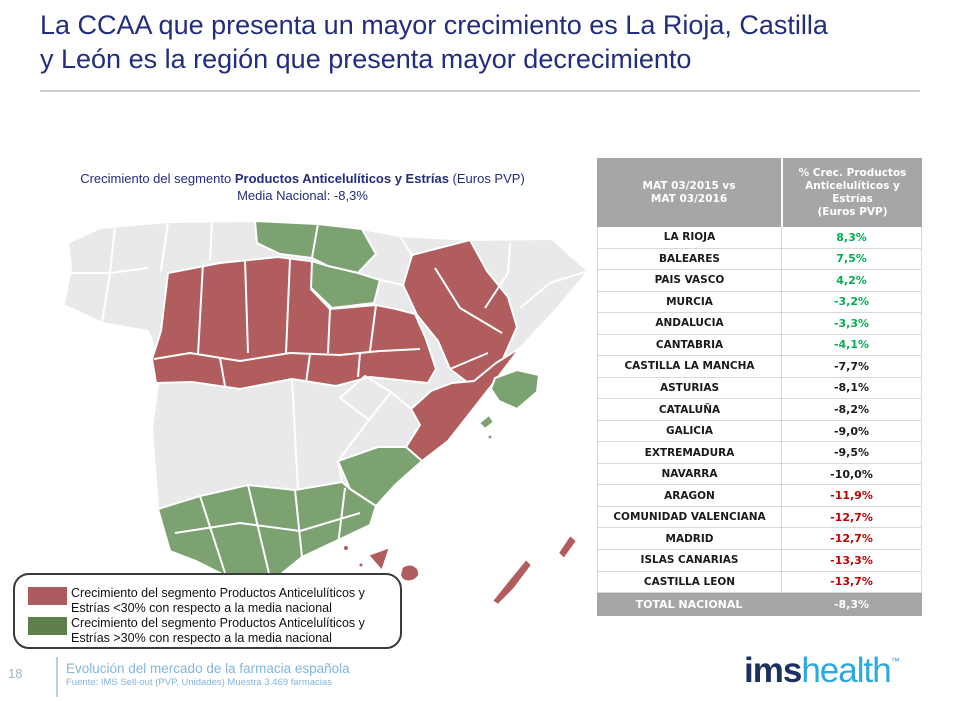  I want to click on region-cell: MURCIA, so click(689, 301).